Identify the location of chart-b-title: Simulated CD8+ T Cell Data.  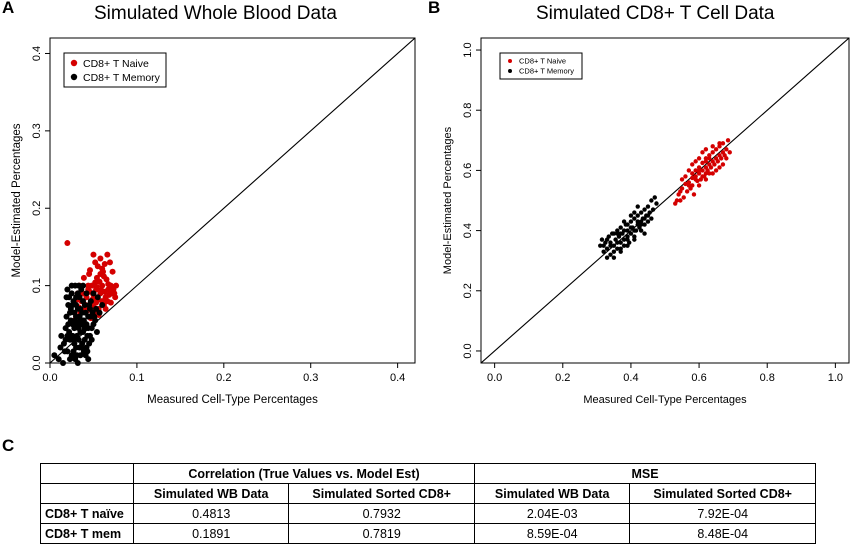
(655, 13).